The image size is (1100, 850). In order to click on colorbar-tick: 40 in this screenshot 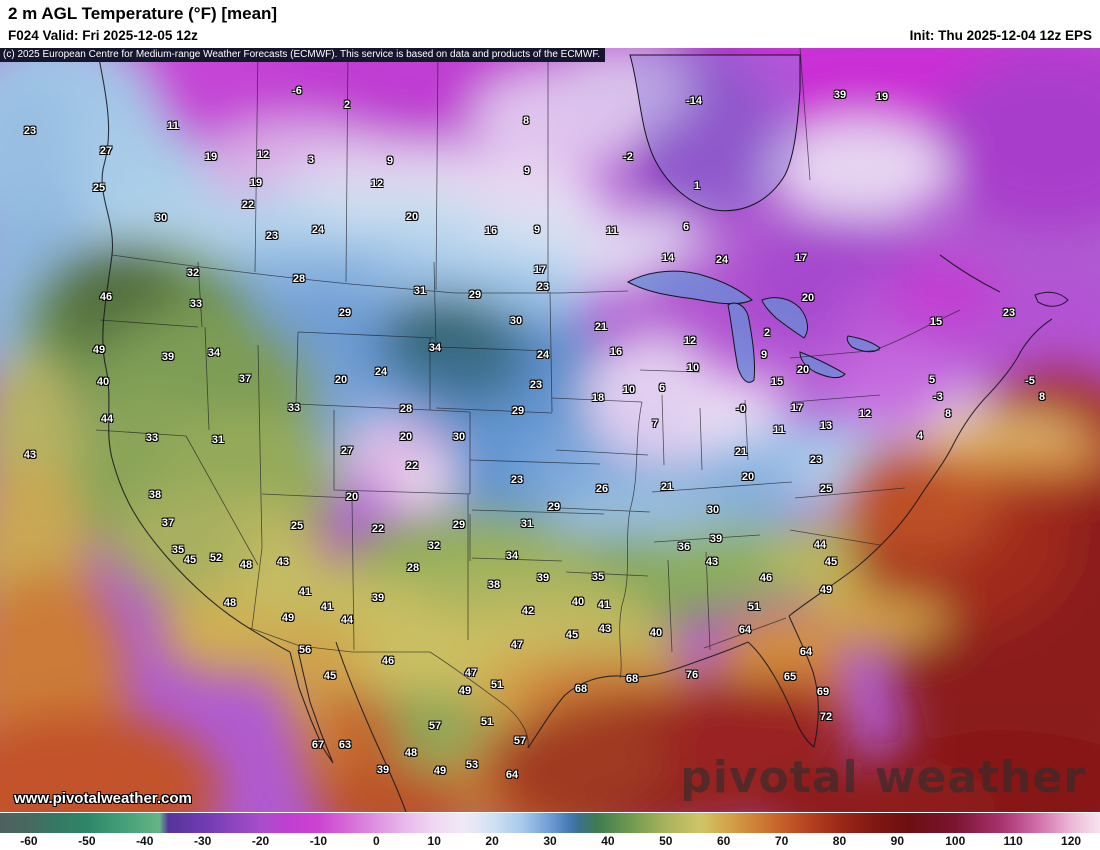, I will do `click(608, 841)`.